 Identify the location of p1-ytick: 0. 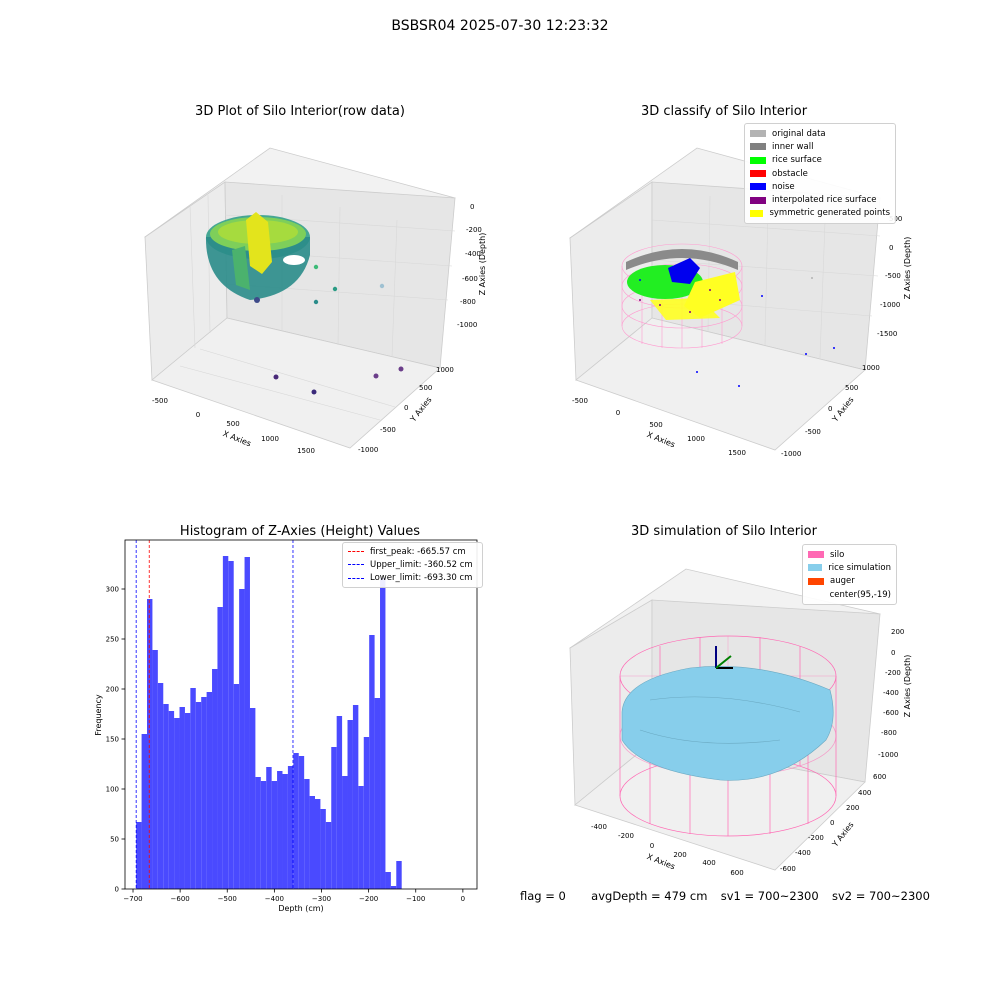
(406, 408).